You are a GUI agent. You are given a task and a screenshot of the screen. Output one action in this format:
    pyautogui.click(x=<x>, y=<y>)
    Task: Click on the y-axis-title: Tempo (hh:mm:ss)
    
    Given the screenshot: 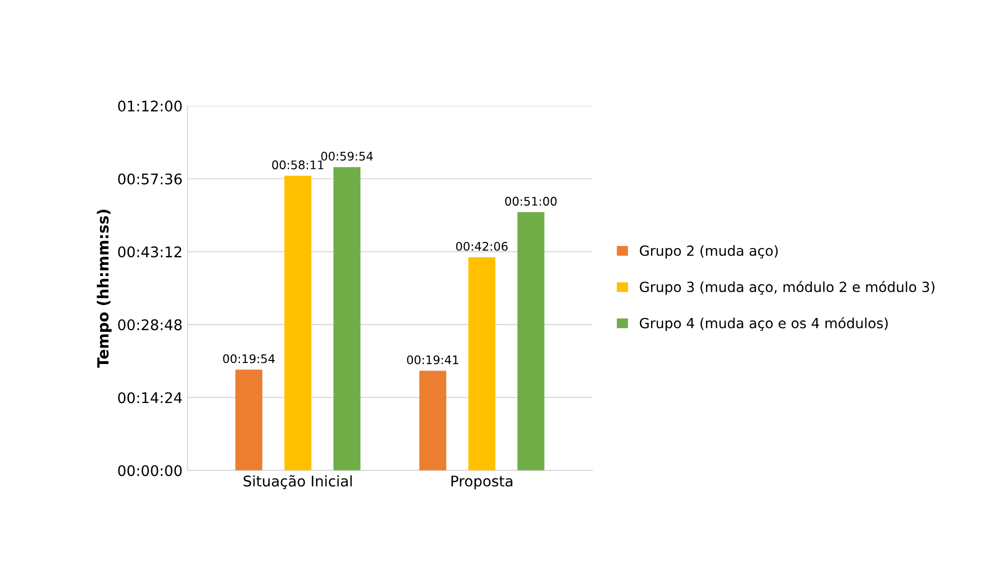 What is the action you would take?
    pyautogui.click(x=104, y=289)
    